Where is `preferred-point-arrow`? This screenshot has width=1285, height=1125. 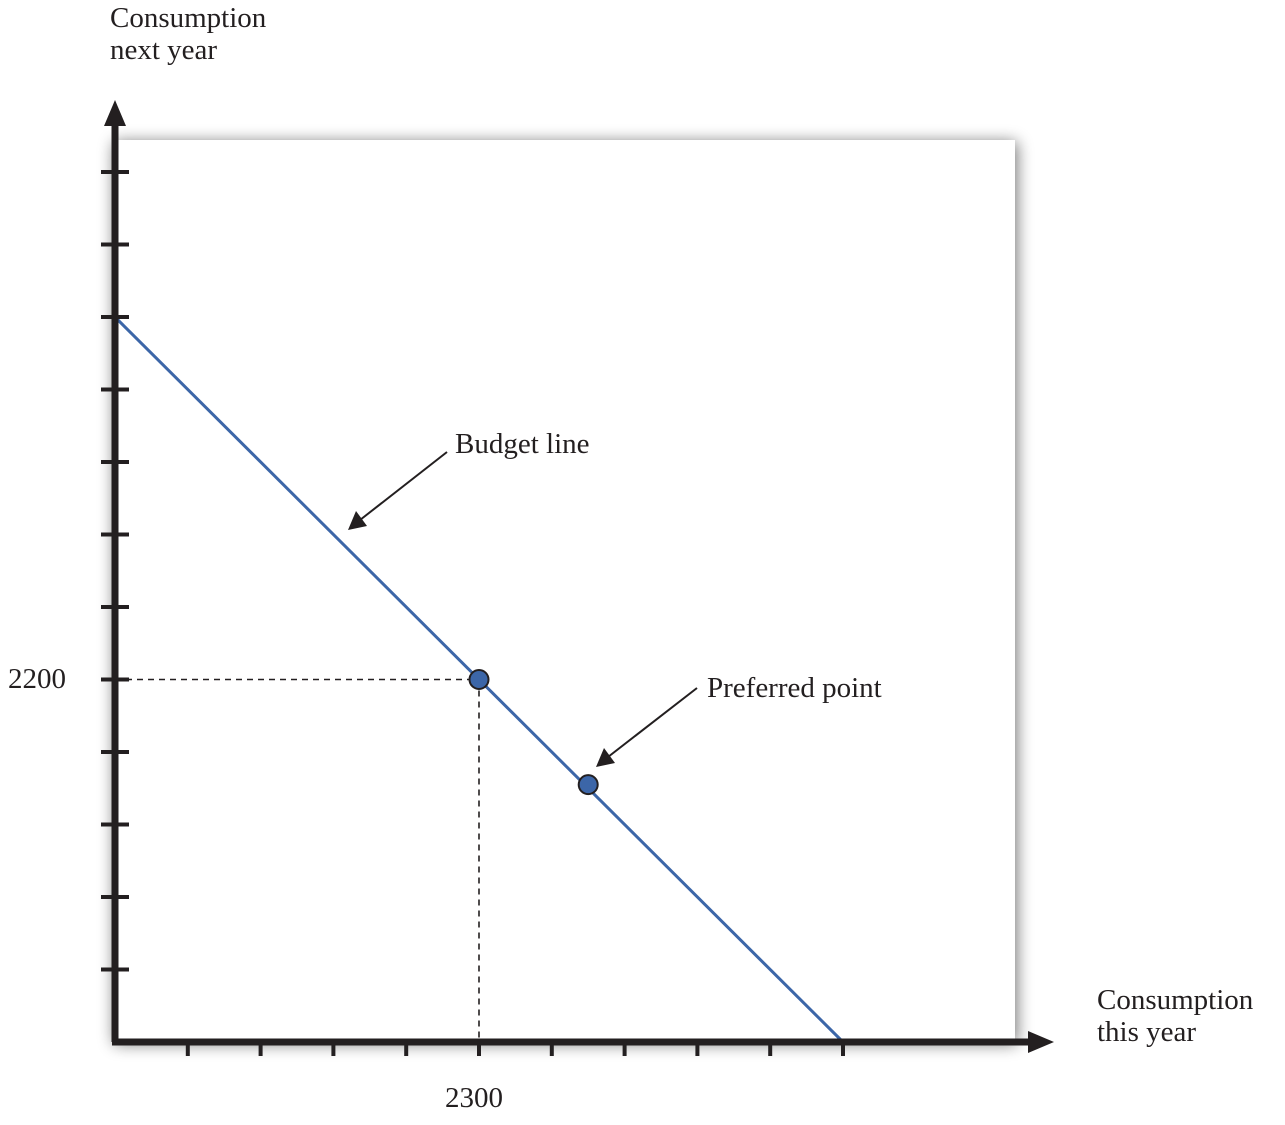 preferred-point-arrow is located at coordinates (652, 722).